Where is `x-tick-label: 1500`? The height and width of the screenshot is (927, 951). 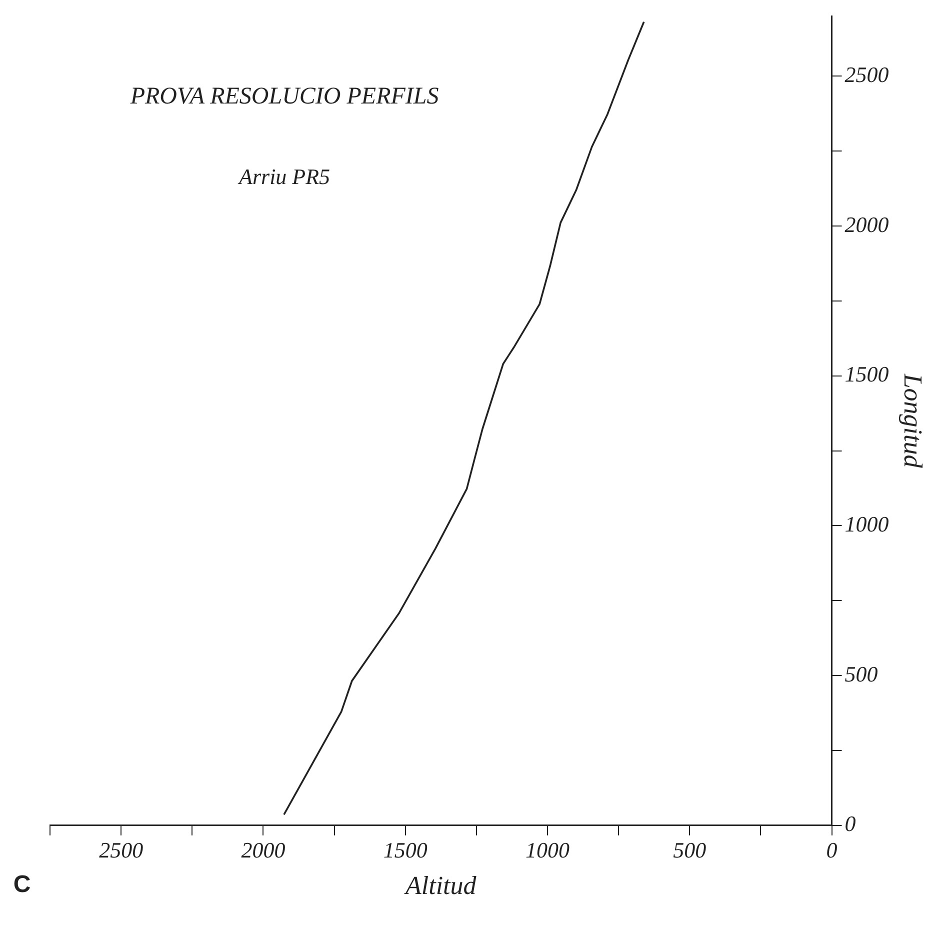 x-tick-label: 1500 is located at coordinates (405, 849).